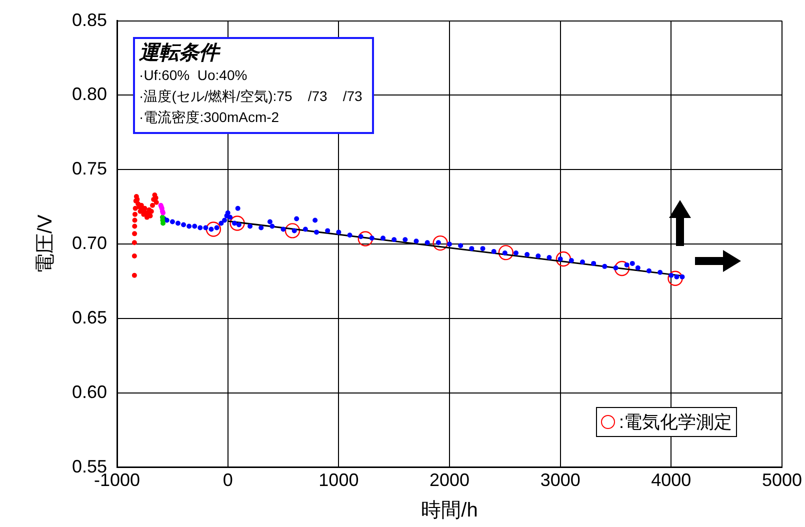  What do you see at coordinates (180, 52) in the screenshot?
I see `annotation: 運転条件` at bounding box center [180, 52].